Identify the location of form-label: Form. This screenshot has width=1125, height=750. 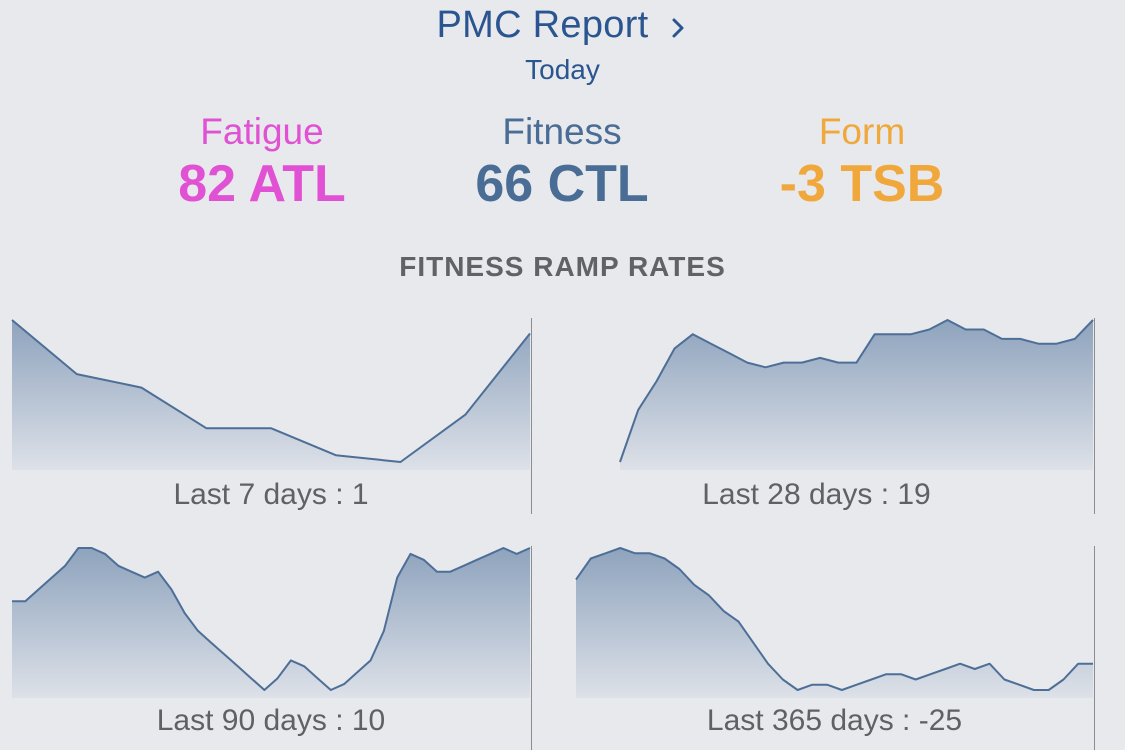
(862, 131).